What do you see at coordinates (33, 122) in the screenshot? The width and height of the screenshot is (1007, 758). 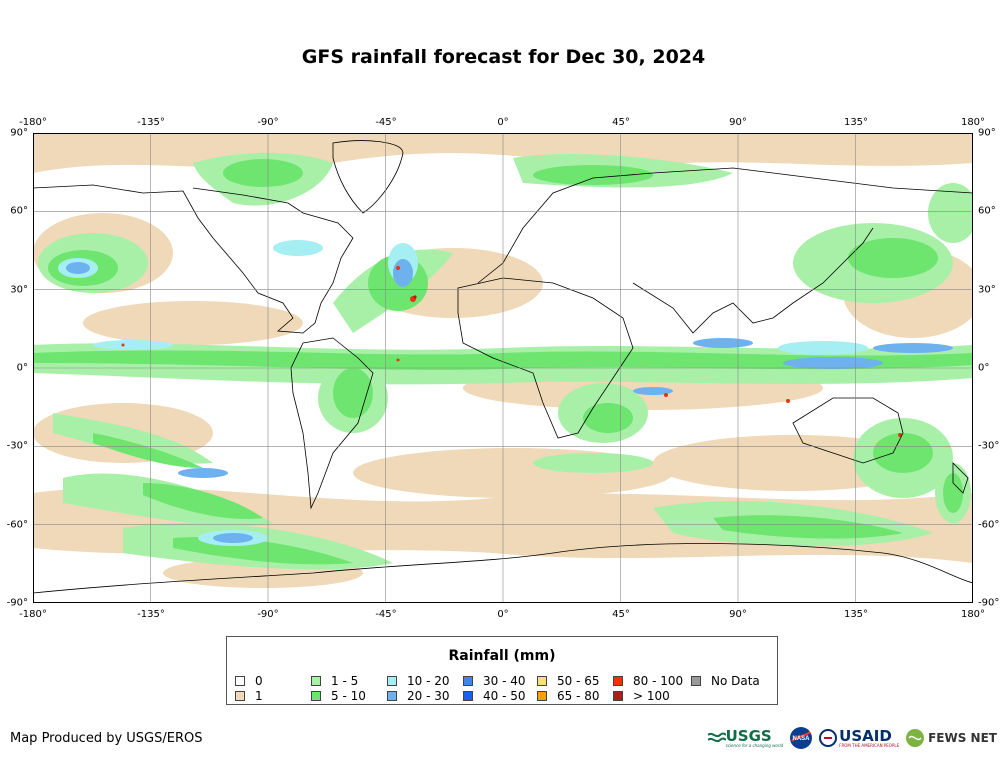 I see `lon-tick-top: -180°` at bounding box center [33, 122].